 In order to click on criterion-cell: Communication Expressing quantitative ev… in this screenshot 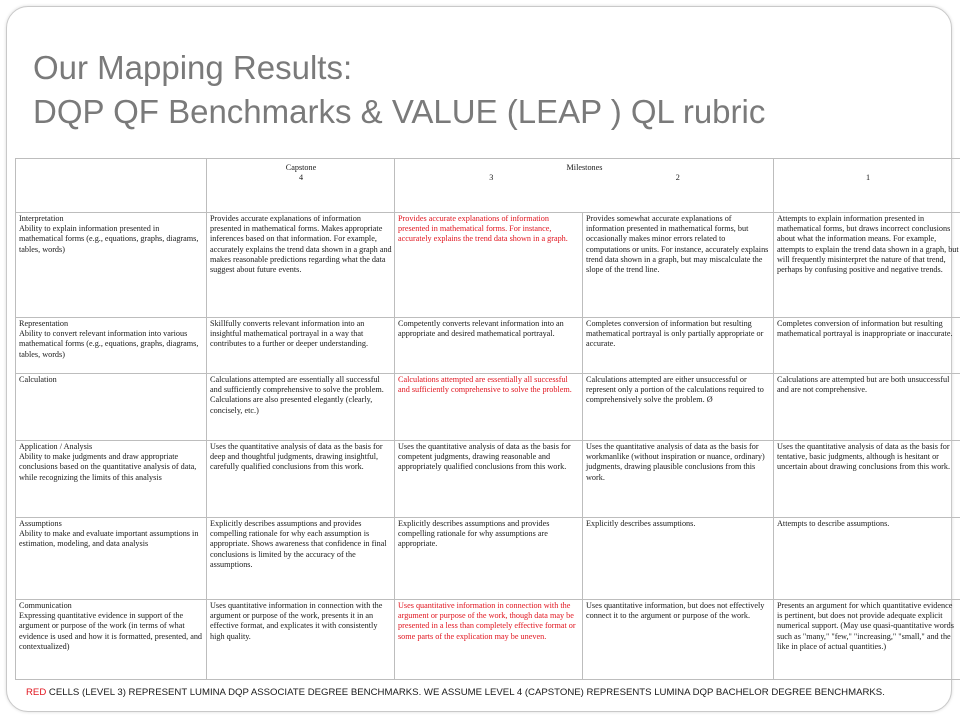, I will do `click(111, 639)`.